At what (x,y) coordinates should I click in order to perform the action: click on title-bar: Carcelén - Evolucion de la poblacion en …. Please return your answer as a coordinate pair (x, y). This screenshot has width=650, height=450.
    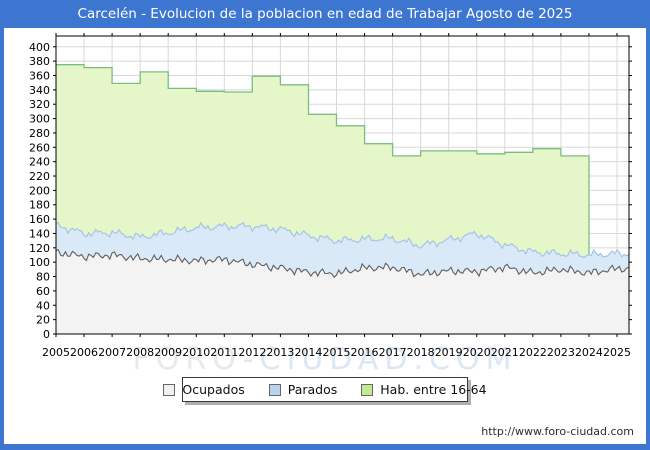
    Looking at the image, I should click on (325, 14).